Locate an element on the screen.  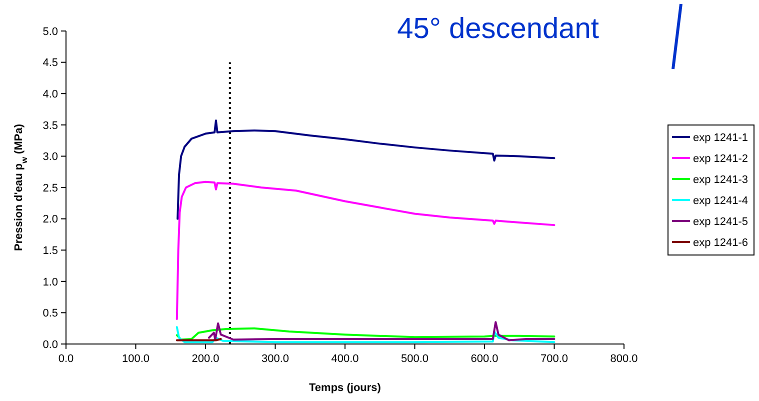
legend-label: exp 1241-1 is located at coordinates (720, 138).